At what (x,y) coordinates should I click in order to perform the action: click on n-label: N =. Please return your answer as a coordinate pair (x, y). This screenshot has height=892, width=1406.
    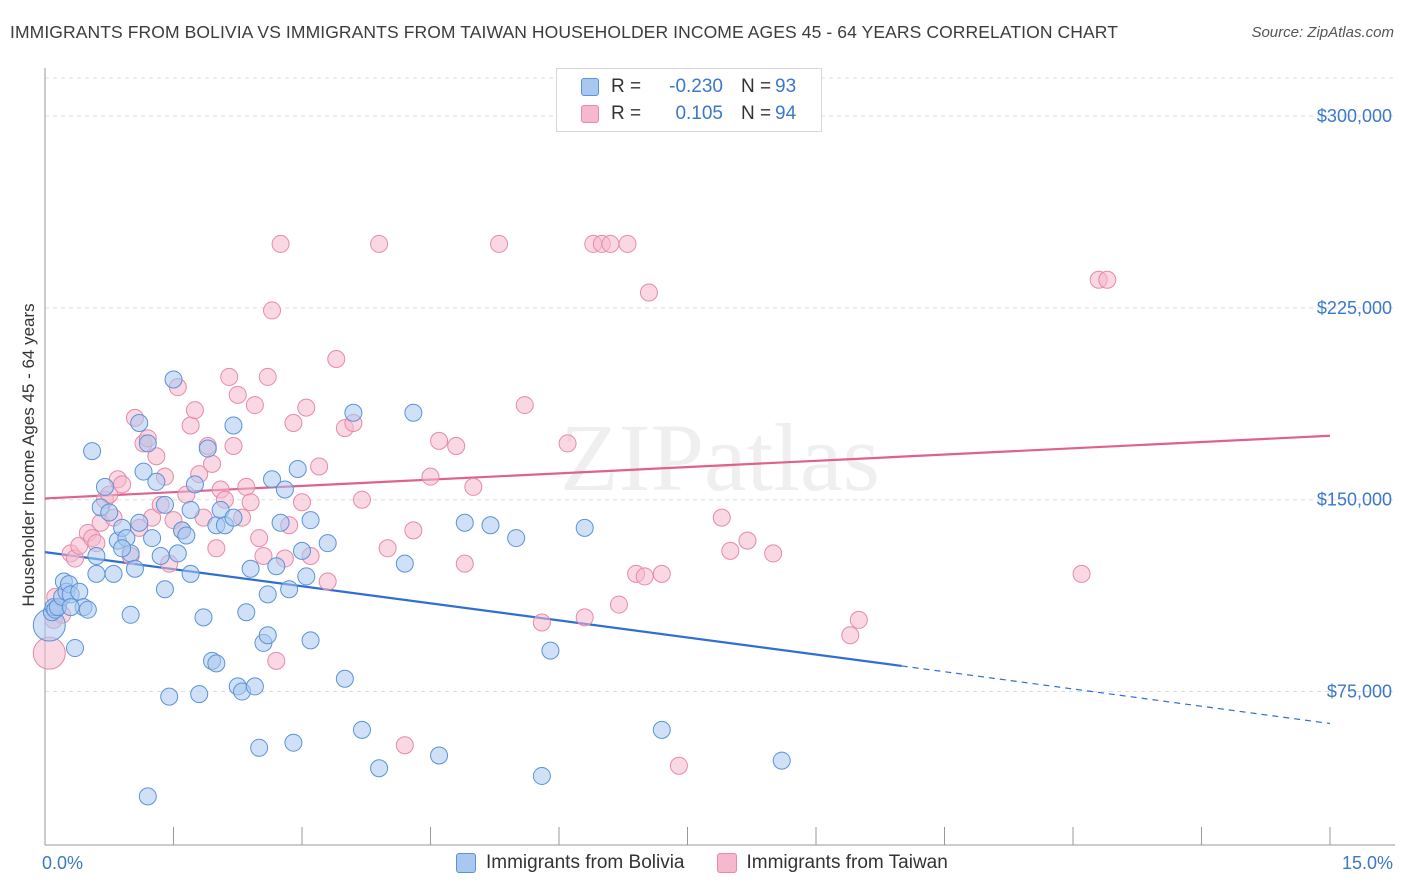
    Looking at the image, I should click on (756, 86).